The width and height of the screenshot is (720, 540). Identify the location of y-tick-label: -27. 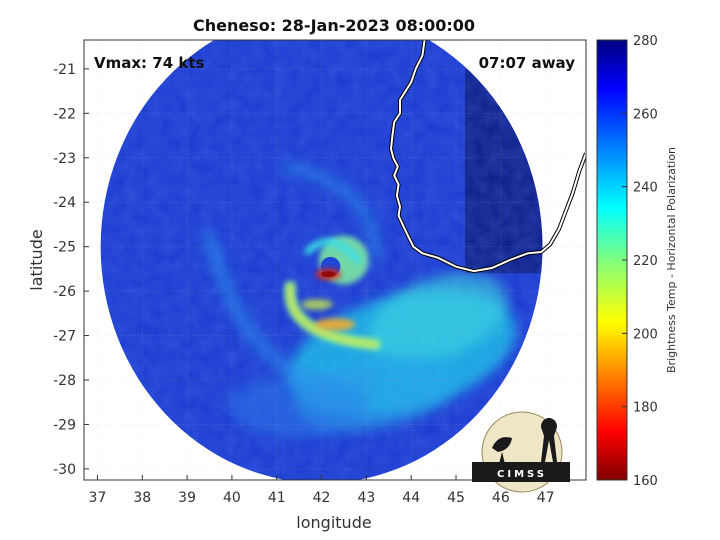
(64, 337).